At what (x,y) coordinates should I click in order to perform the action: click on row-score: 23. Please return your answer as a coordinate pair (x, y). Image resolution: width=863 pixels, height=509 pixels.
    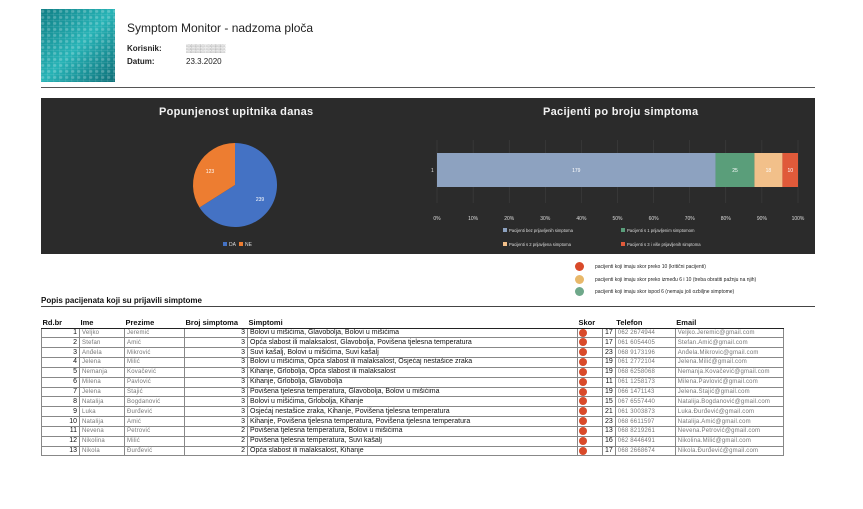
    Looking at the image, I should click on (609, 421).